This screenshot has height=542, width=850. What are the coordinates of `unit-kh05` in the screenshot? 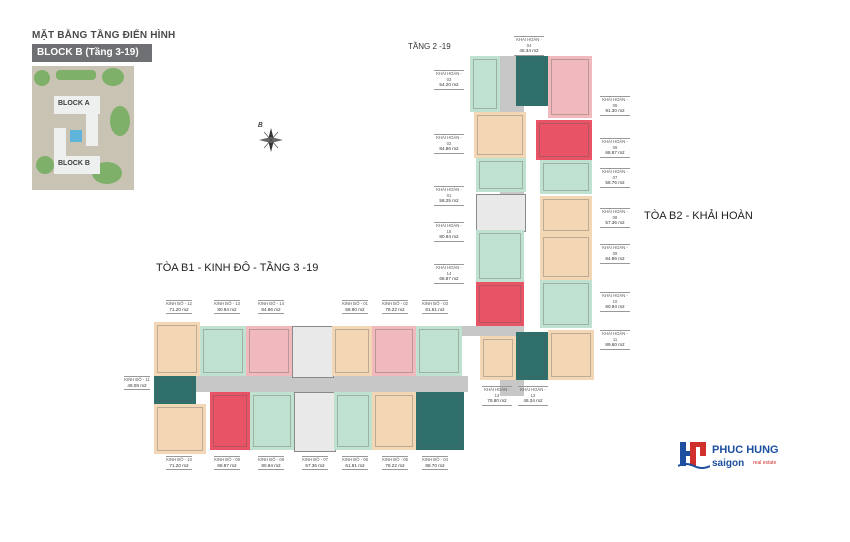 It's located at (570, 87).